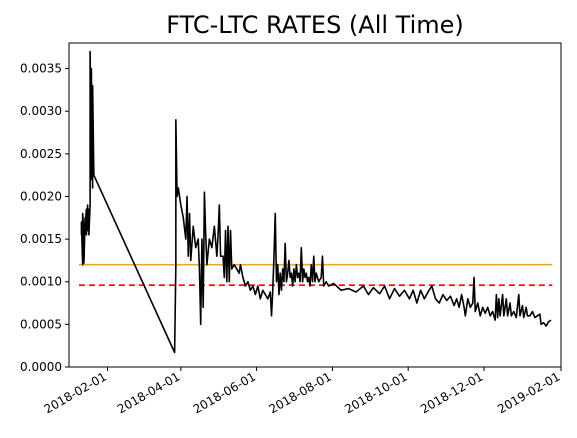  What do you see at coordinates (148, 392) in the screenshot?
I see `x-tick-label: 2018-04-01` at bounding box center [148, 392].